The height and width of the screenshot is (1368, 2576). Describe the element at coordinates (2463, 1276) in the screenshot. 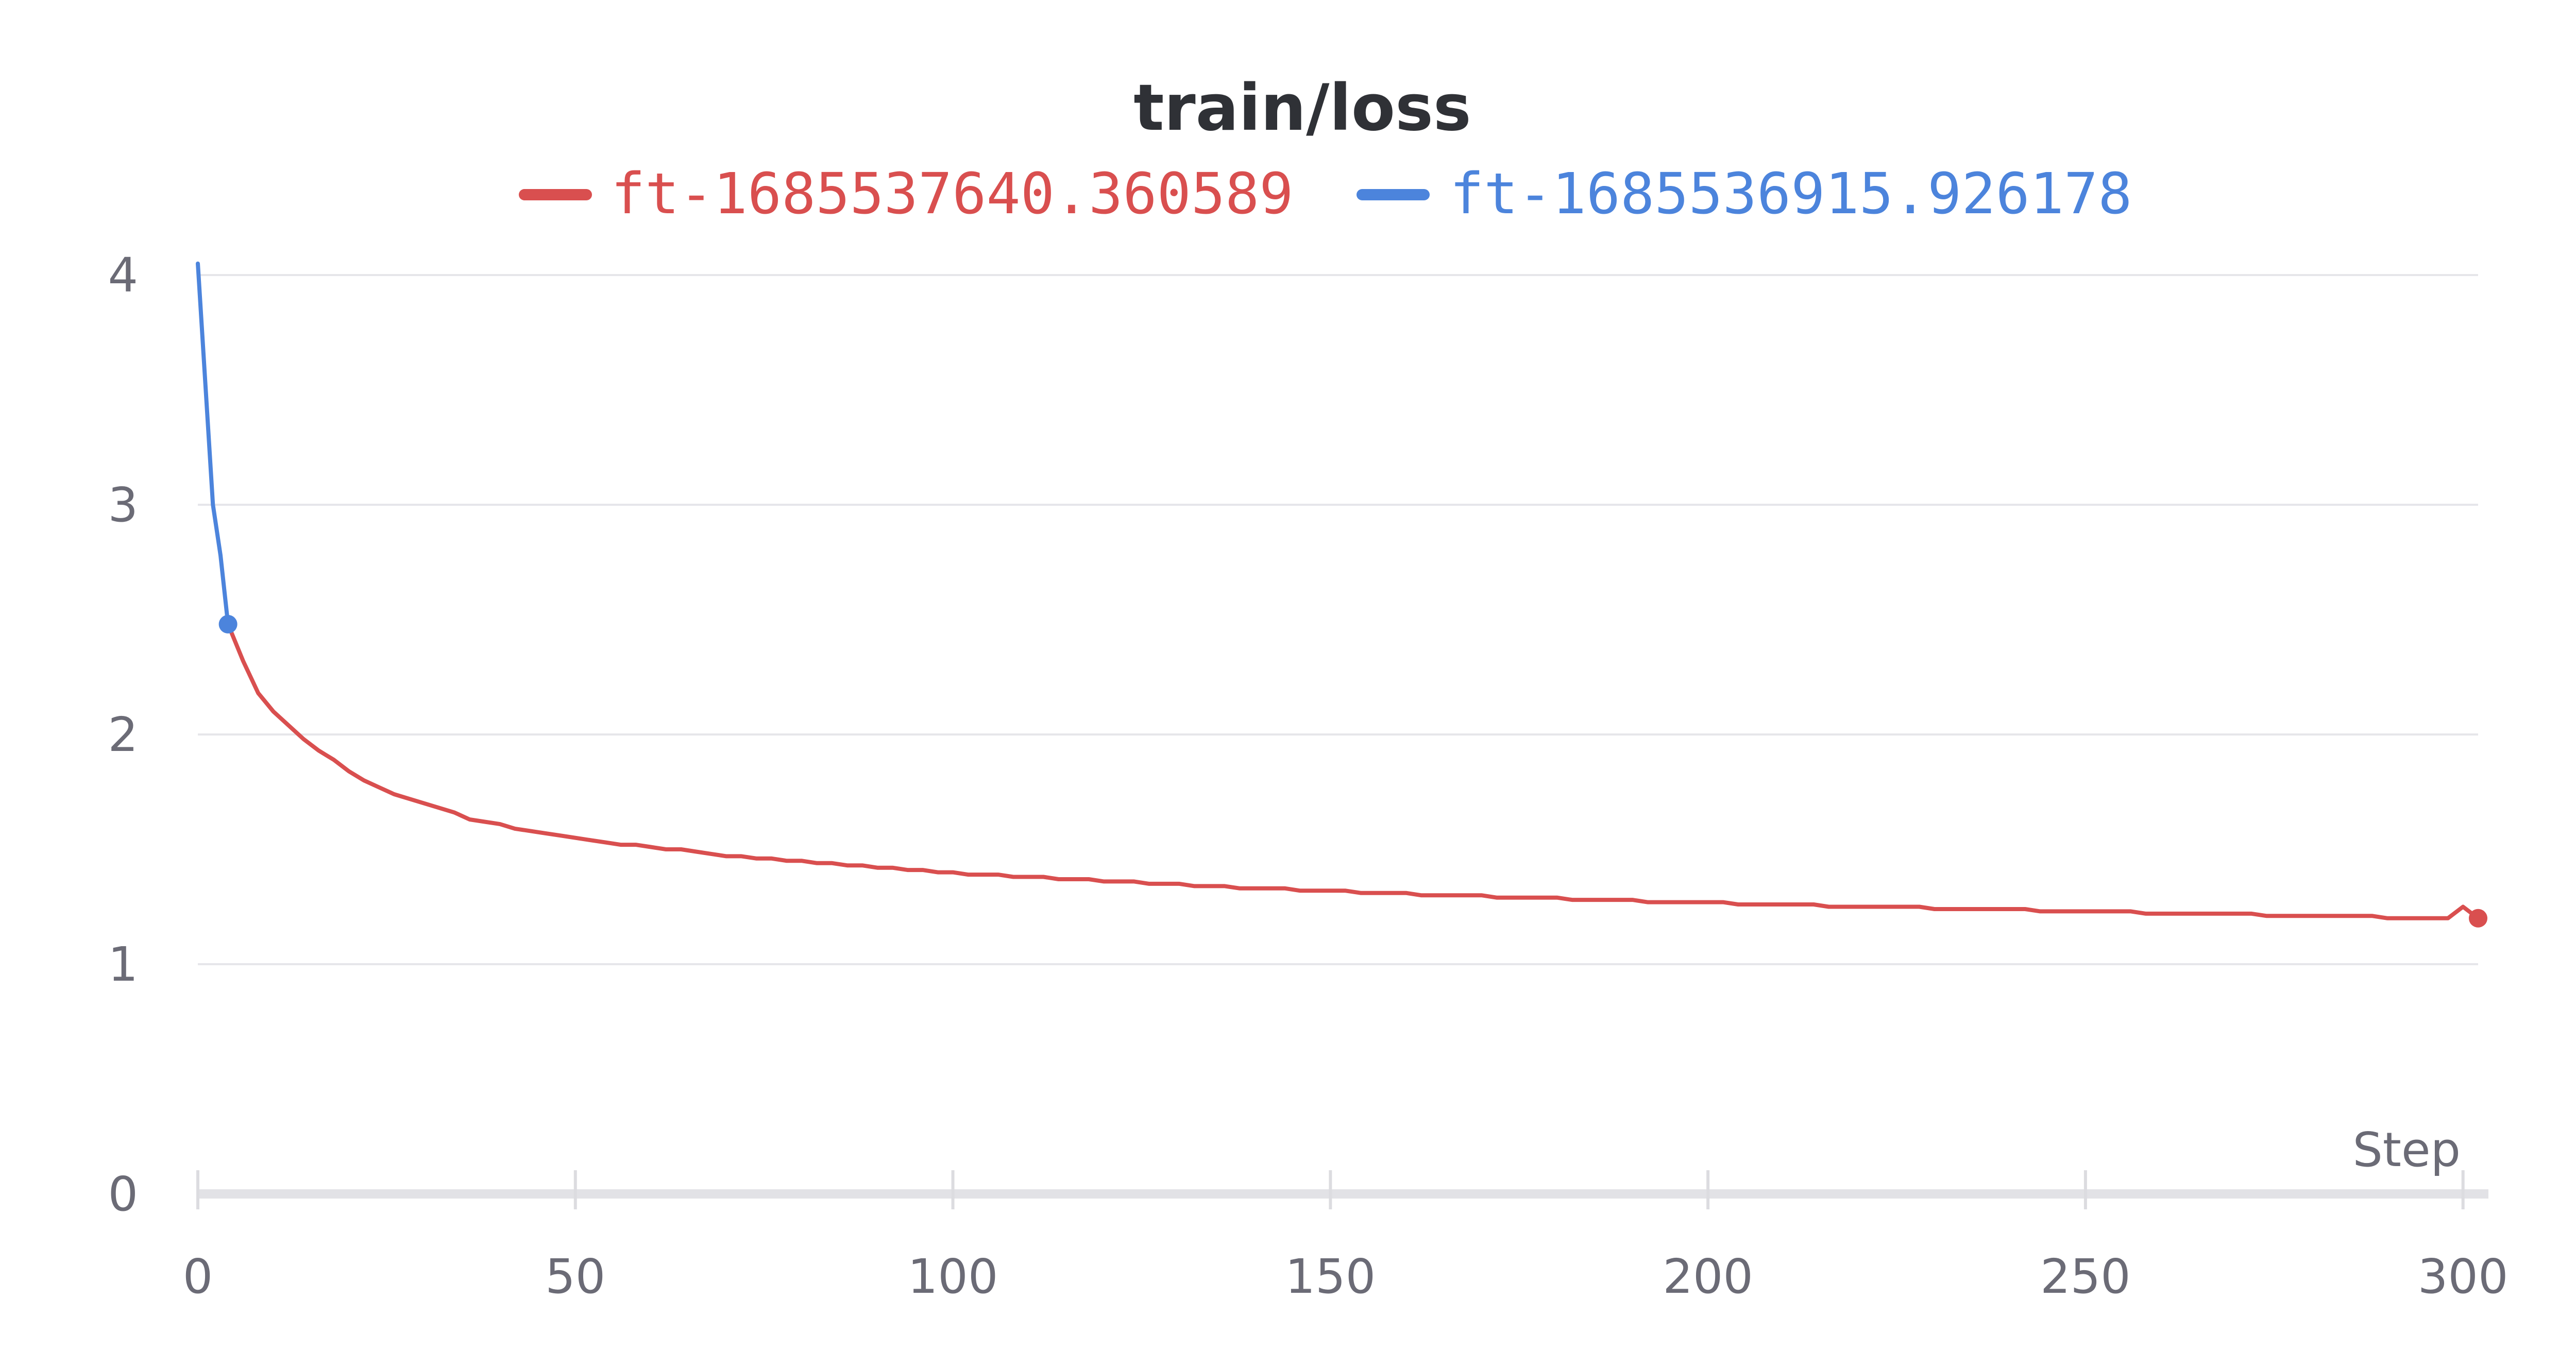

I see `x-tick-label-300: 300` at that location.